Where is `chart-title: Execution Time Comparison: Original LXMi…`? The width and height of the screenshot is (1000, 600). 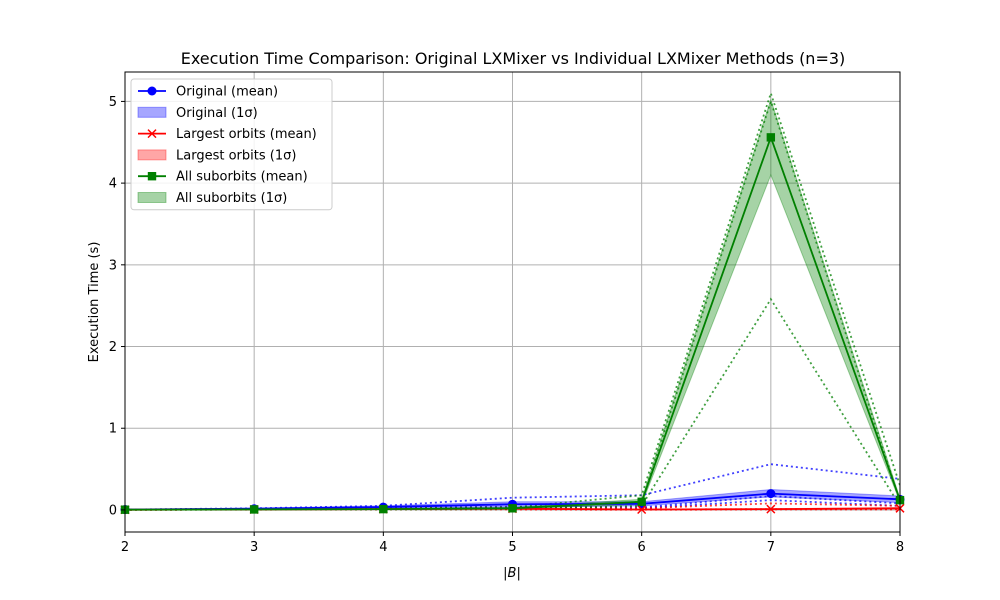 chart-title: Execution Time Comparison: Original LXMi… is located at coordinates (513, 58).